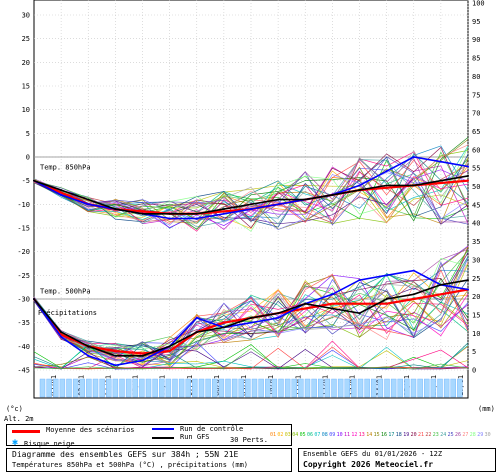 This screenshot has height=473, width=500. Describe the element at coordinates (26, 181) in the screenshot. I see `left-tick-label: -5` at that location.